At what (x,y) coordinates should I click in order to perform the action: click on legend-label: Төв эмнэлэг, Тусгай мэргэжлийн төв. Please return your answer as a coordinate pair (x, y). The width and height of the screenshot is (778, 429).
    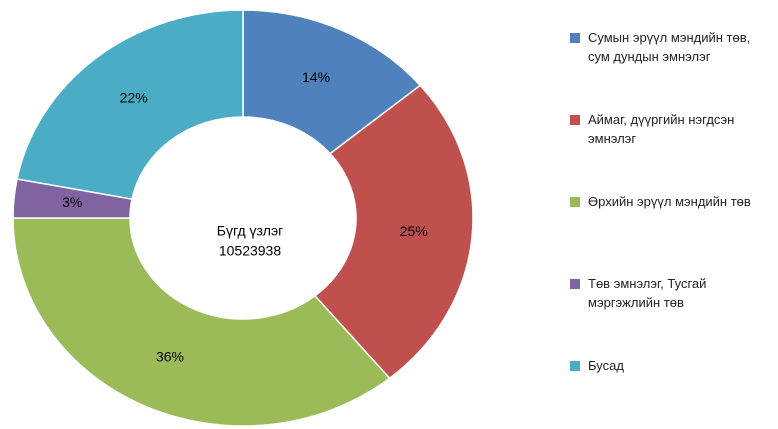
    Looking at the image, I should click on (647, 293).